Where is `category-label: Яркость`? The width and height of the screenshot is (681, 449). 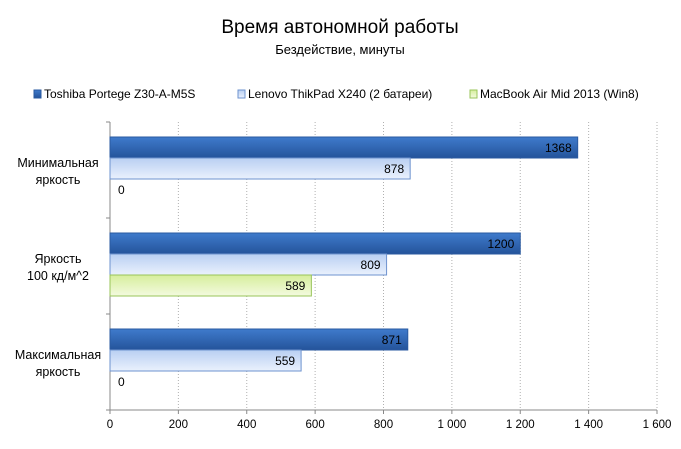
category-label: Яркость is located at coordinates (57, 259).